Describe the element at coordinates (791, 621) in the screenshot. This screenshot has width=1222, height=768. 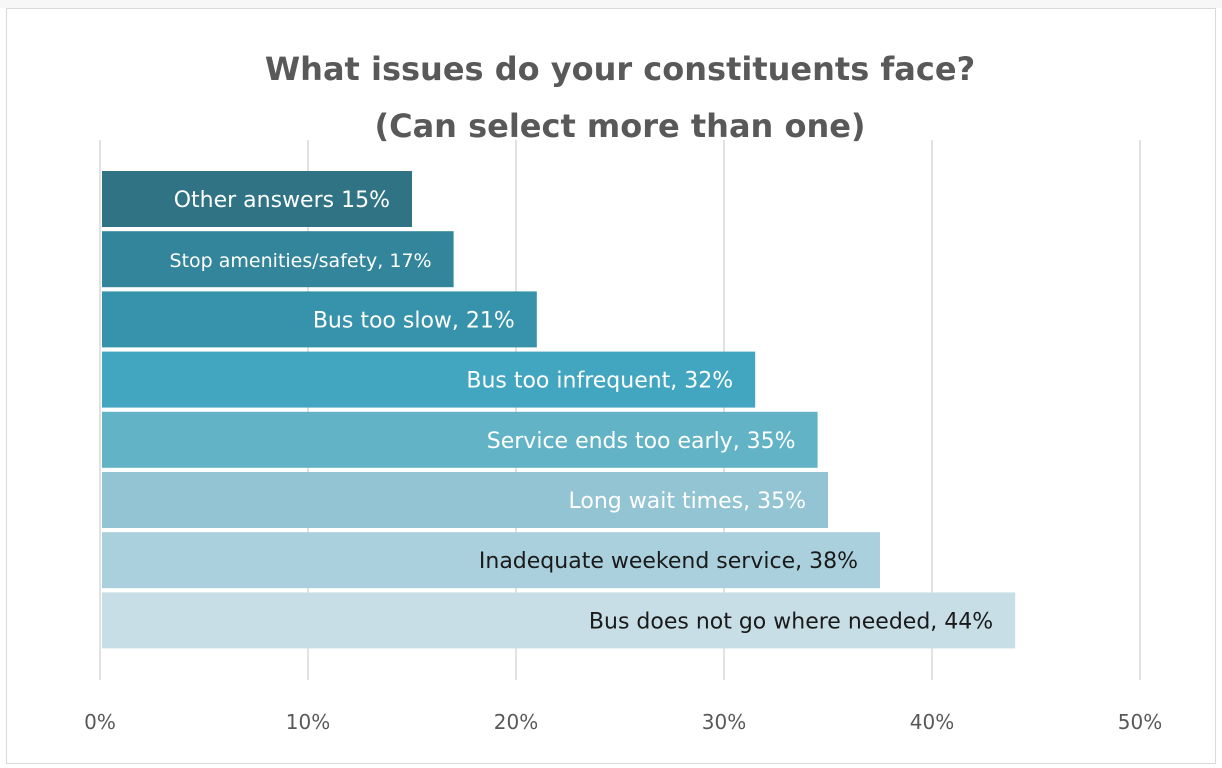
I see `bar-data-label: Bus does not go where needed, 44%` at that location.